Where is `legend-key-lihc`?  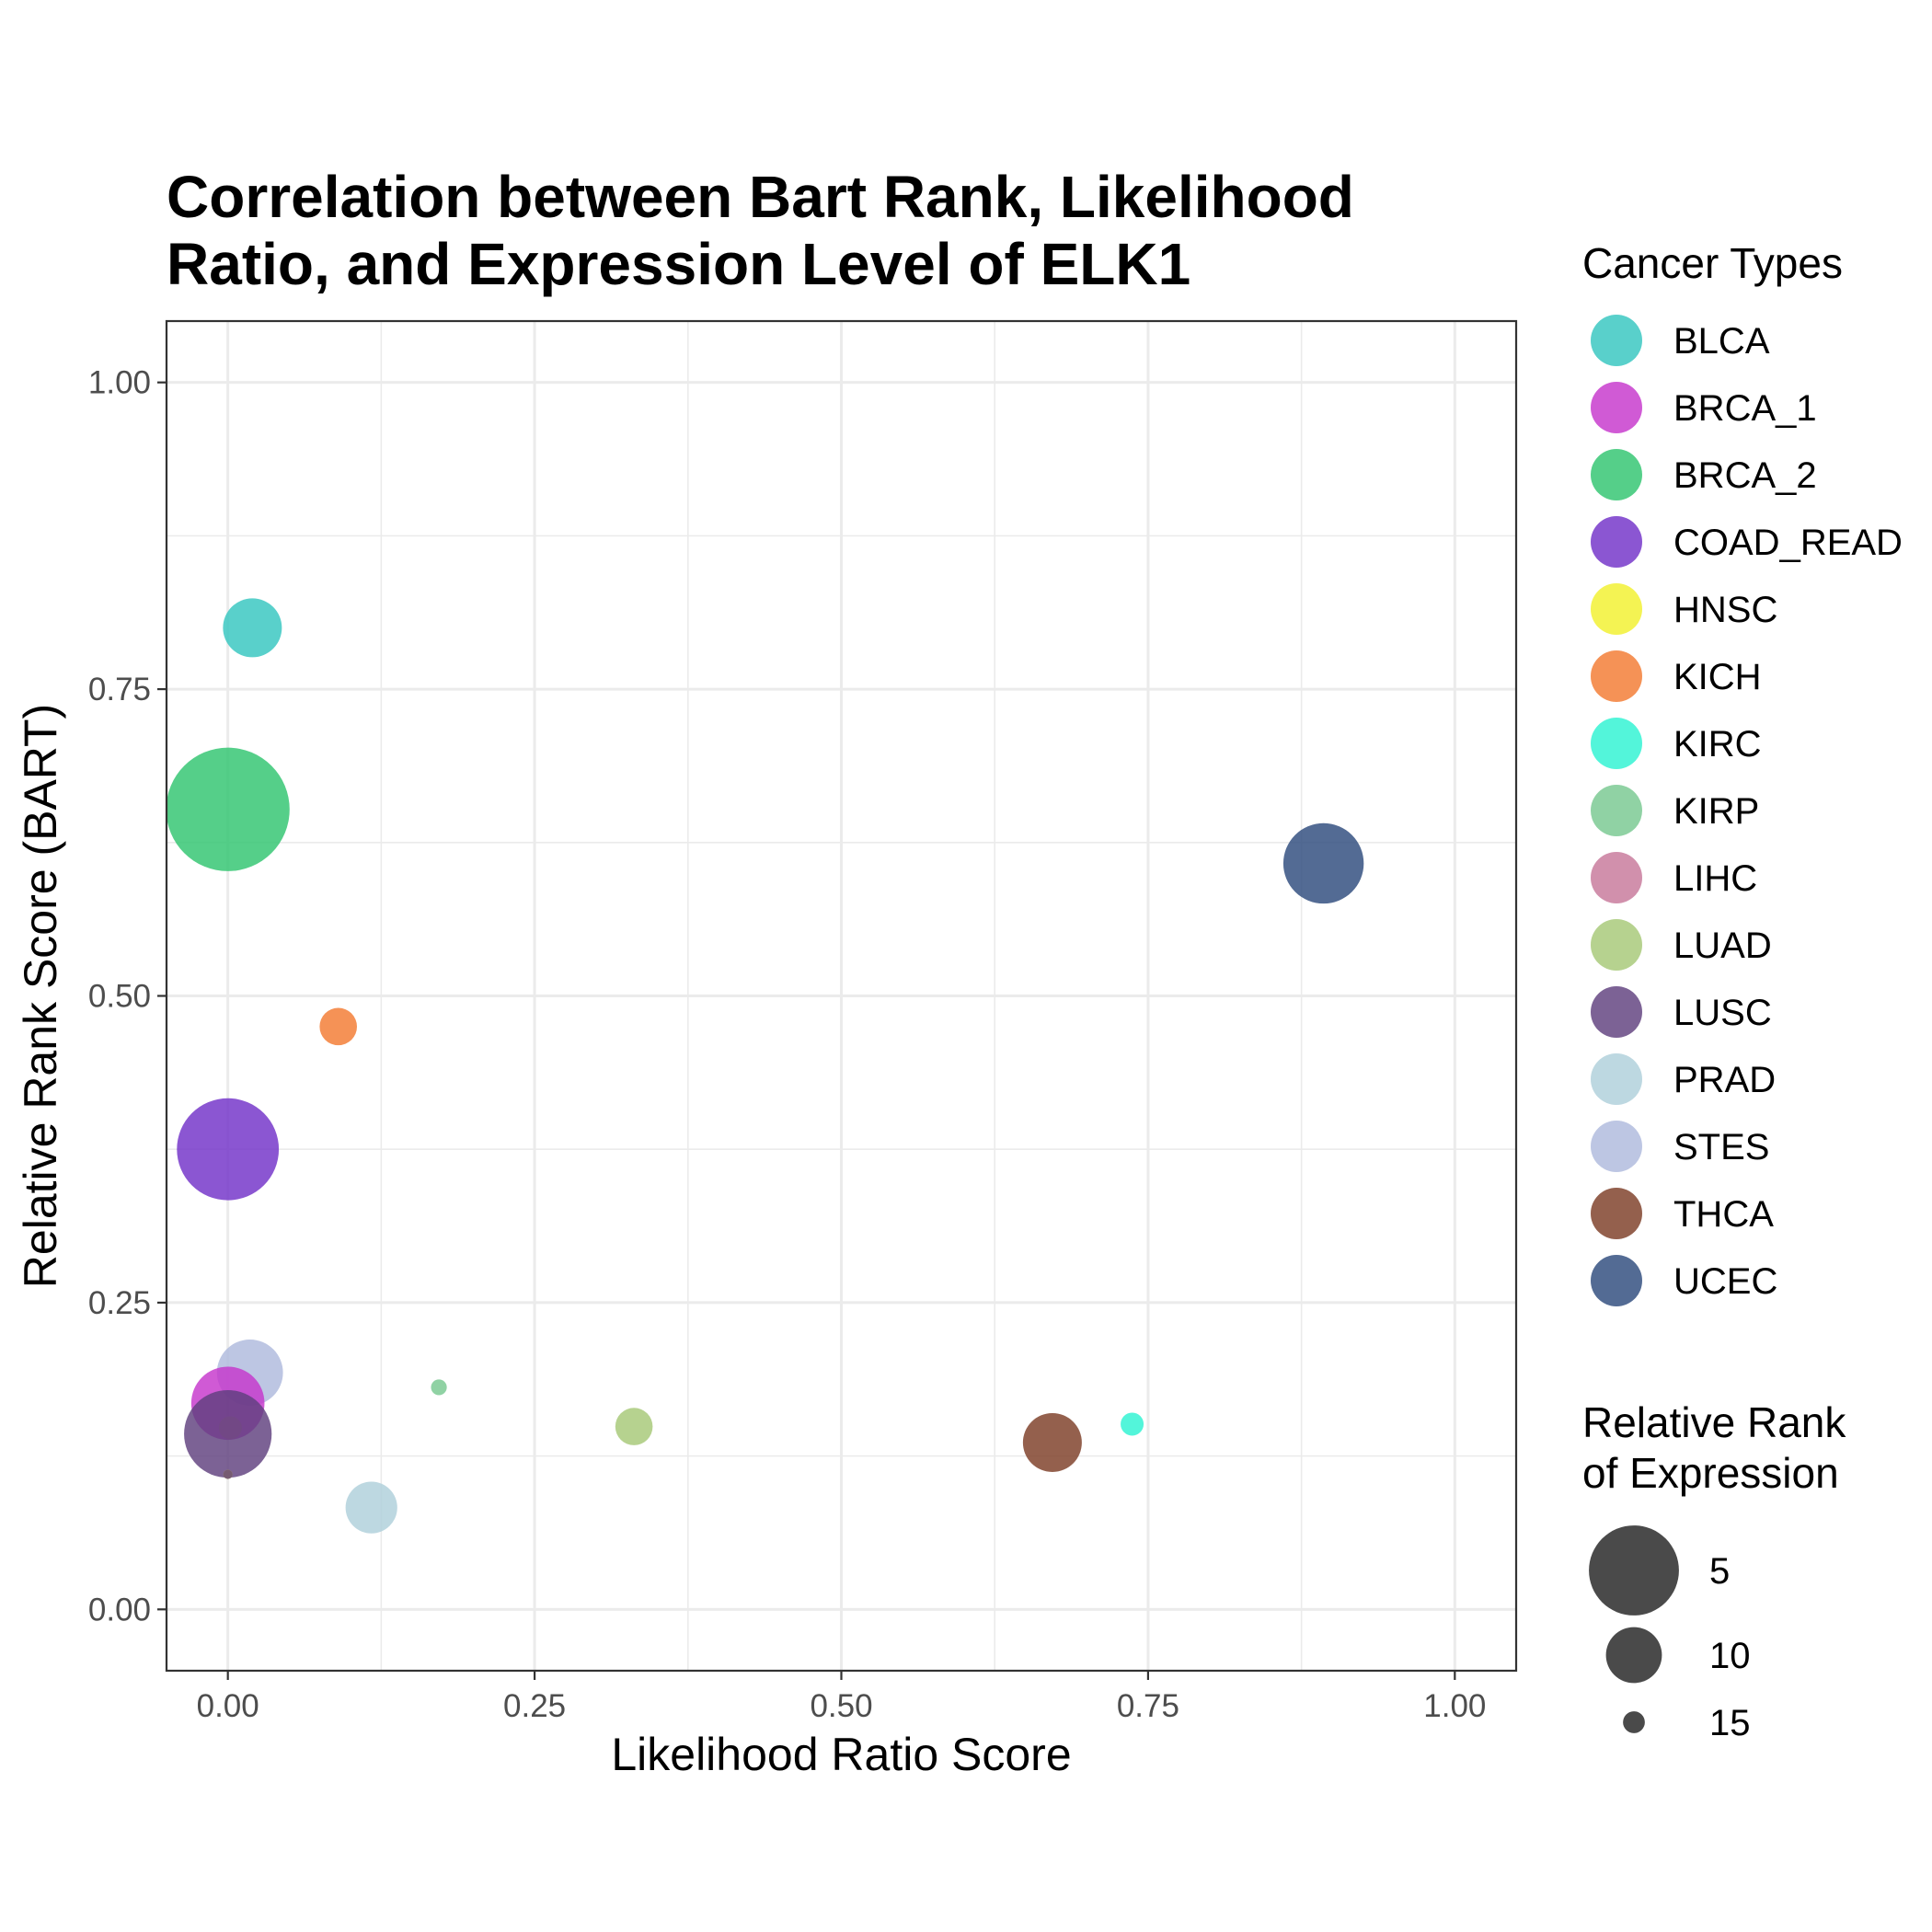
legend-key-lihc is located at coordinates (1616, 877).